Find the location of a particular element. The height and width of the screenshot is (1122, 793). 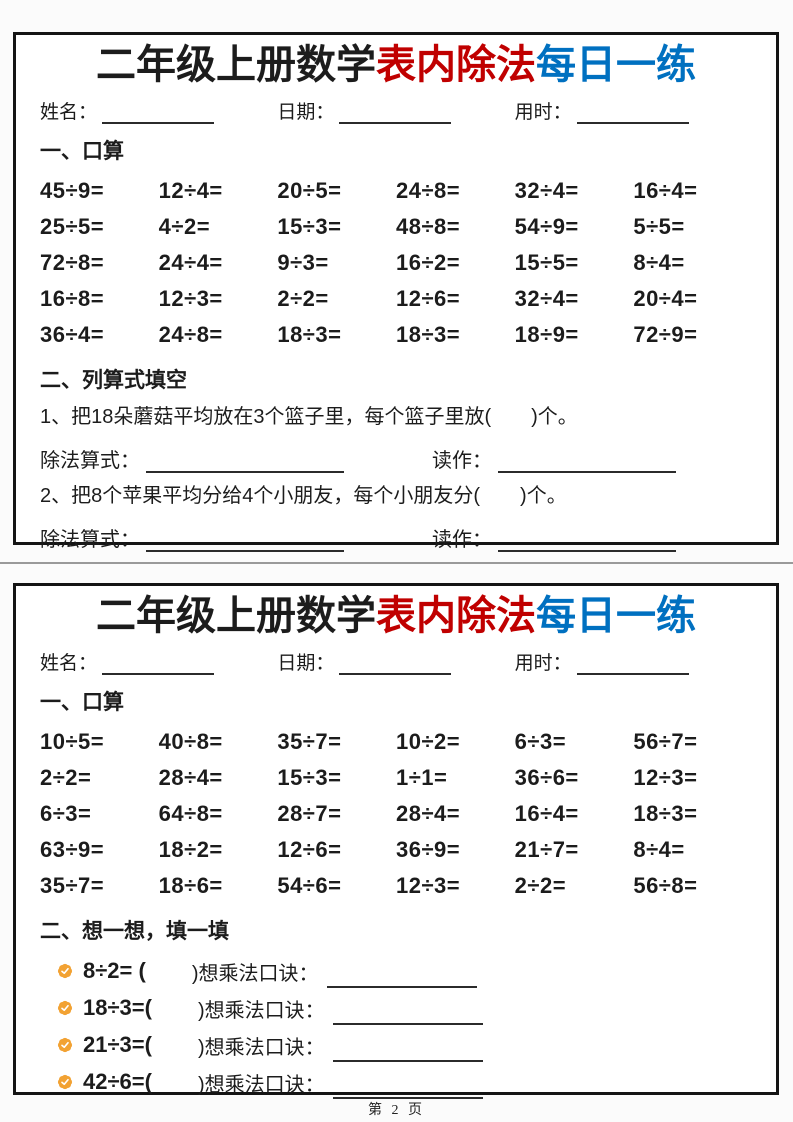

word-problem-2-answer-row: 除法算式： 读作： is located at coordinates (396, 537).